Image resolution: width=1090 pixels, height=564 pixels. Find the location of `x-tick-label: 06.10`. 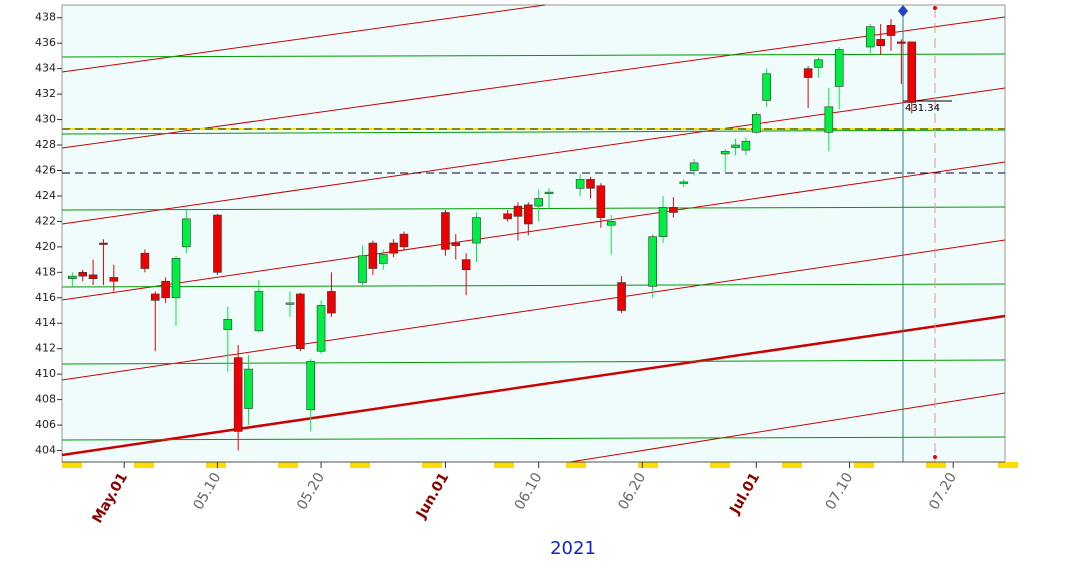

x-tick-label: 06.10 is located at coordinates (529, 491).